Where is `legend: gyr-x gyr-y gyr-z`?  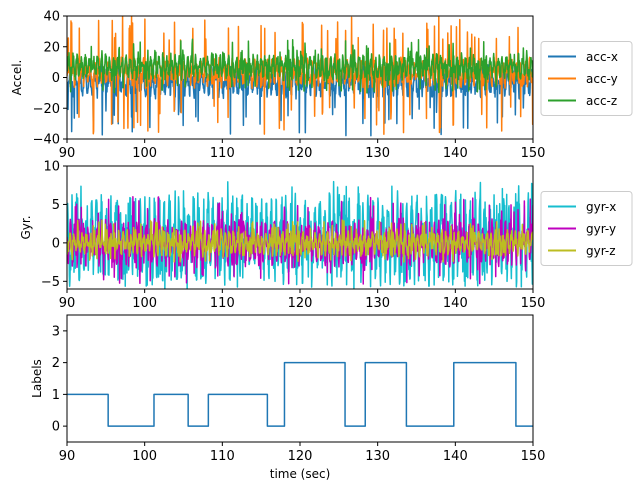
legend: gyr-x gyr-y gyr-z is located at coordinates (586, 228).